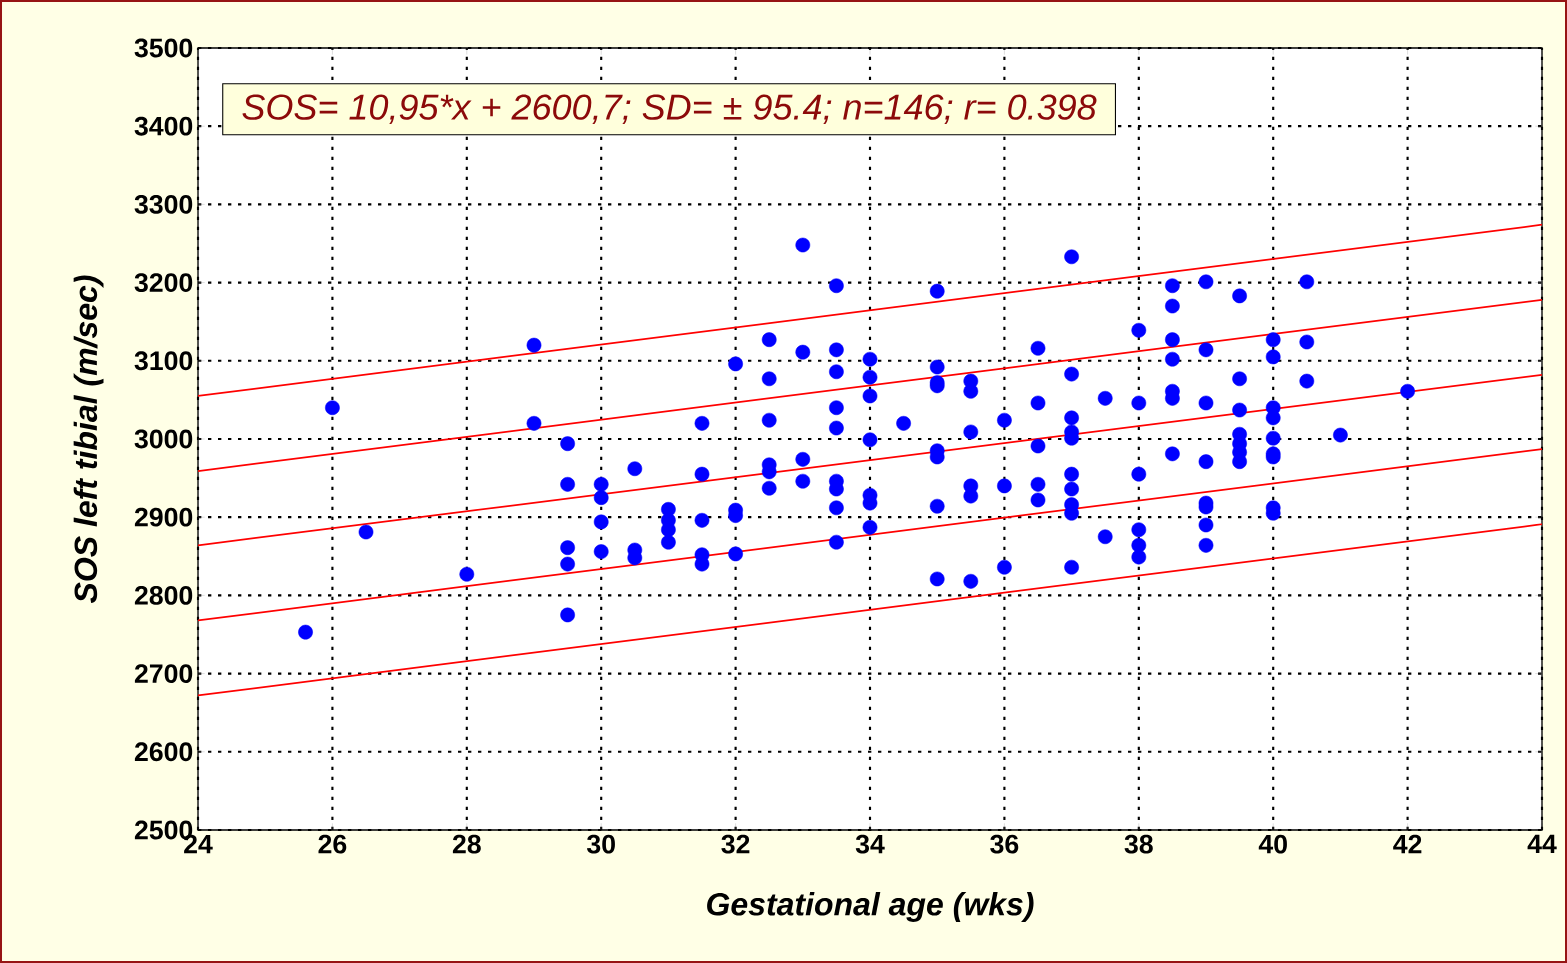  I want to click on annotation: SOS= 10,95*x + 2600,7; SD= ± 95.4; n=146; r= 0.398, so click(669, 109).